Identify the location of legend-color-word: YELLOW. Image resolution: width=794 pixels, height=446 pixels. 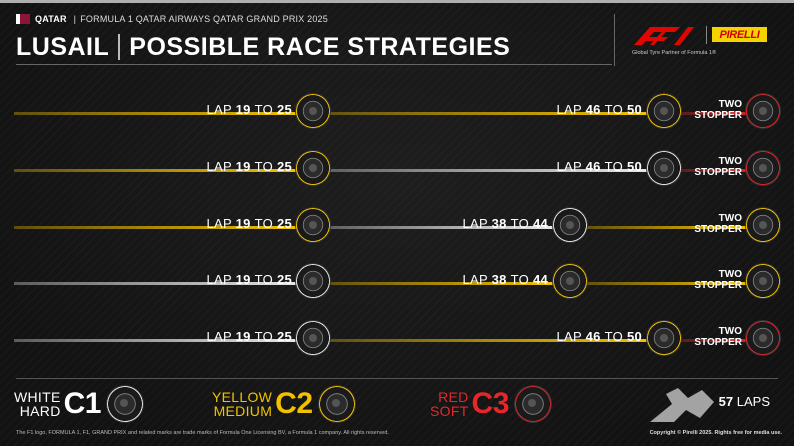
(242, 397).